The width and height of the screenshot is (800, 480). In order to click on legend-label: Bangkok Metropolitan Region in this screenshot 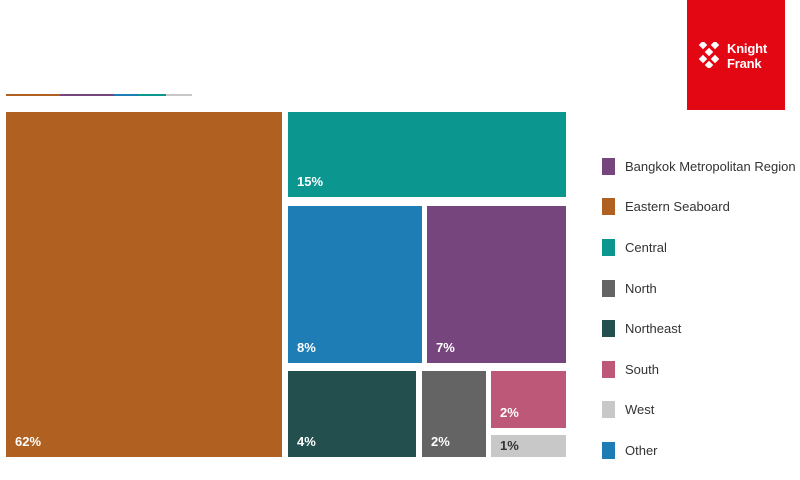, I will do `click(710, 166)`.